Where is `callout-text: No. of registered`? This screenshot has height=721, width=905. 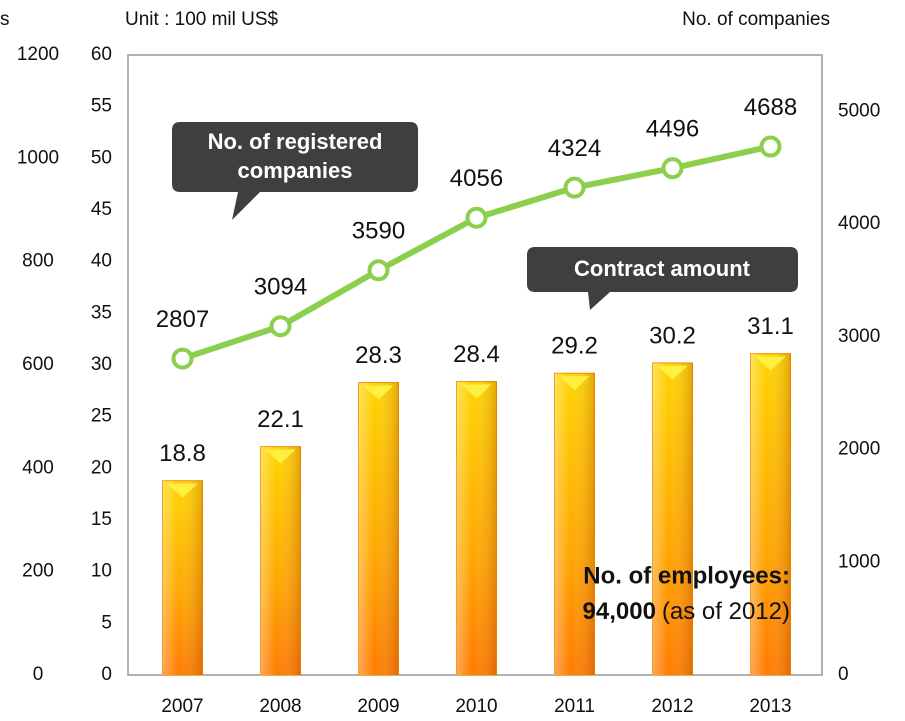 callout-text: No. of registered is located at coordinates (295, 141).